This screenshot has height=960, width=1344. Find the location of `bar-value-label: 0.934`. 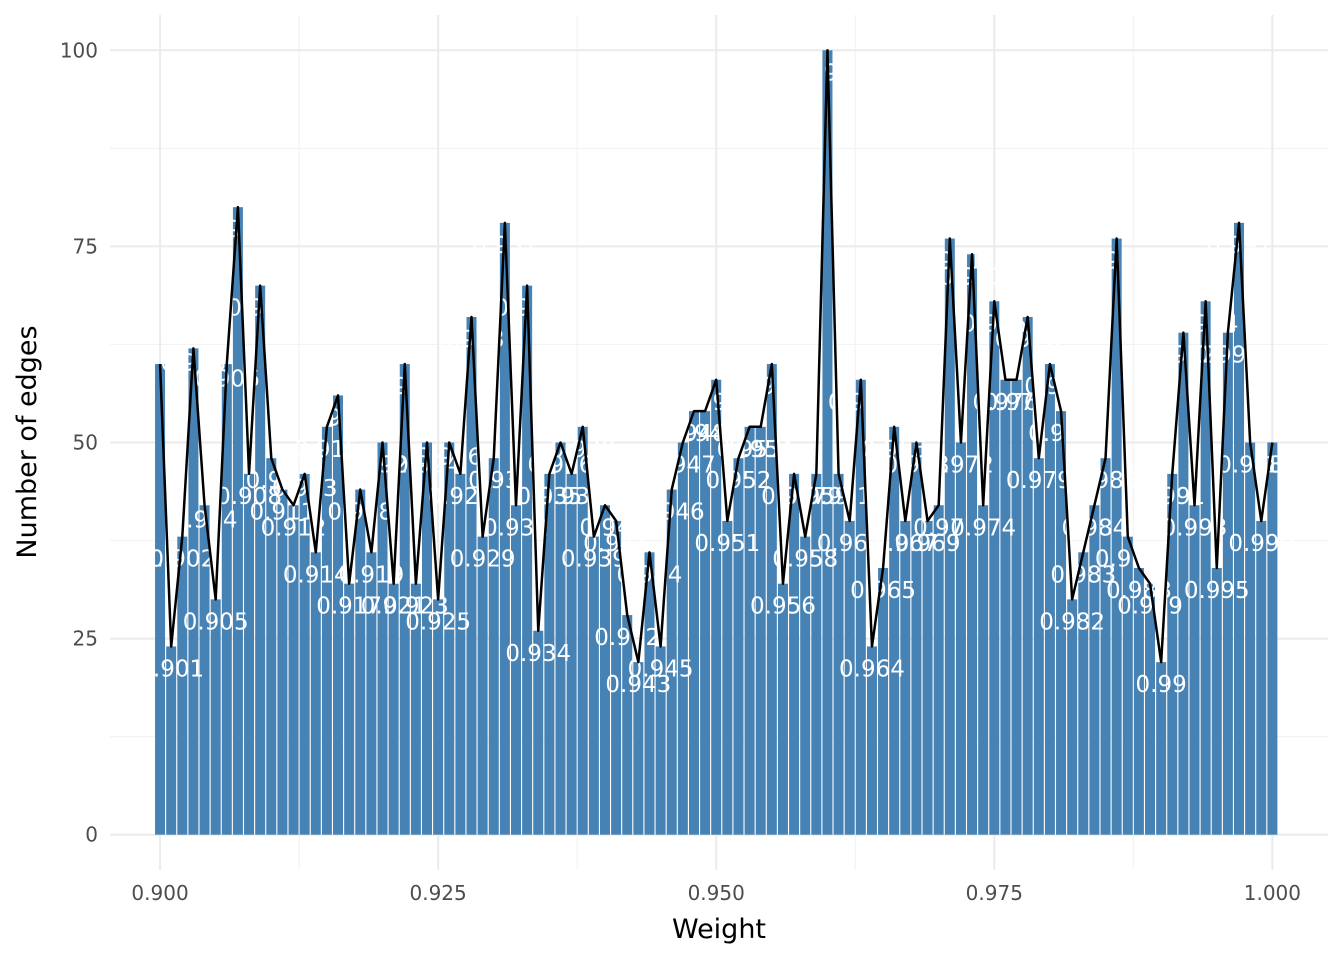

bar-value-label: 0.934 is located at coordinates (538, 654).